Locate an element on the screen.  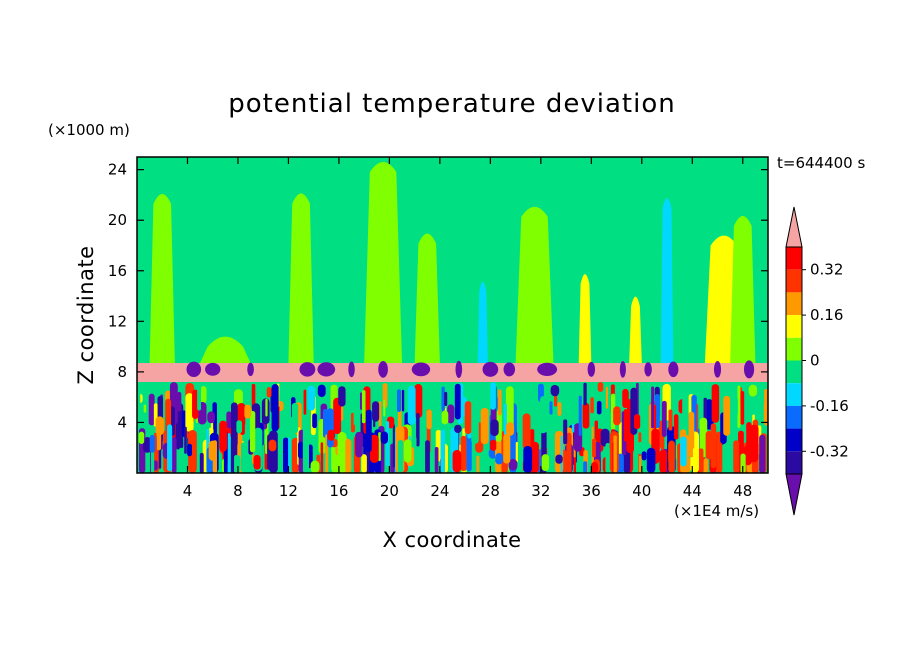
x-tick-label: 16 is located at coordinates (338, 491).